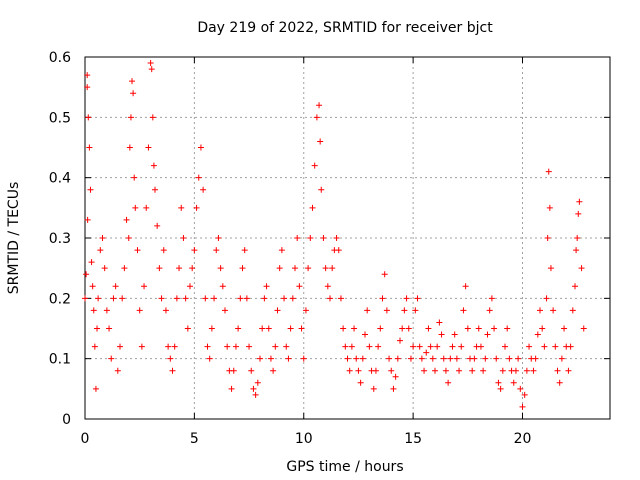  Describe the element at coordinates (523, 439) in the screenshot. I see `x-tick-label: 20` at that location.